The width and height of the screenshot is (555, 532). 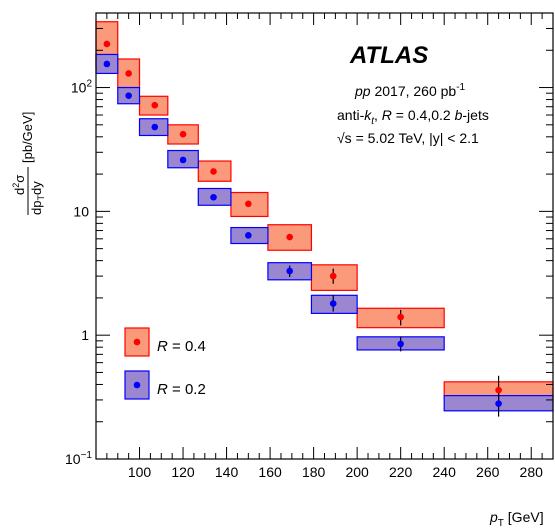 What do you see at coordinates (27, 137) in the screenshot?
I see `y-label-unit: [pb/GeV]` at bounding box center [27, 137].